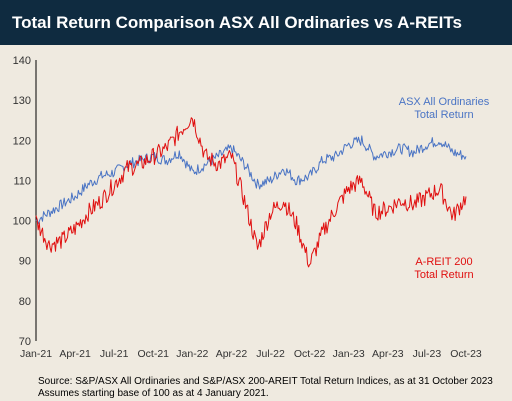  What do you see at coordinates (349, 354) in the screenshot?
I see `x-tick-label: Jan-23` at bounding box center [349, 354].